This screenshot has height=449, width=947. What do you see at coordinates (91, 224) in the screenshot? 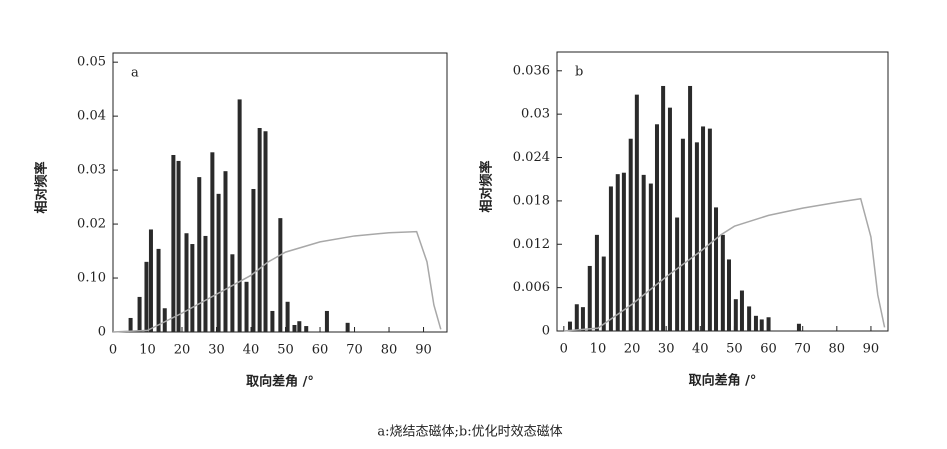
I see `y-tick-label: 0.02` at bounding box center [91, 224].